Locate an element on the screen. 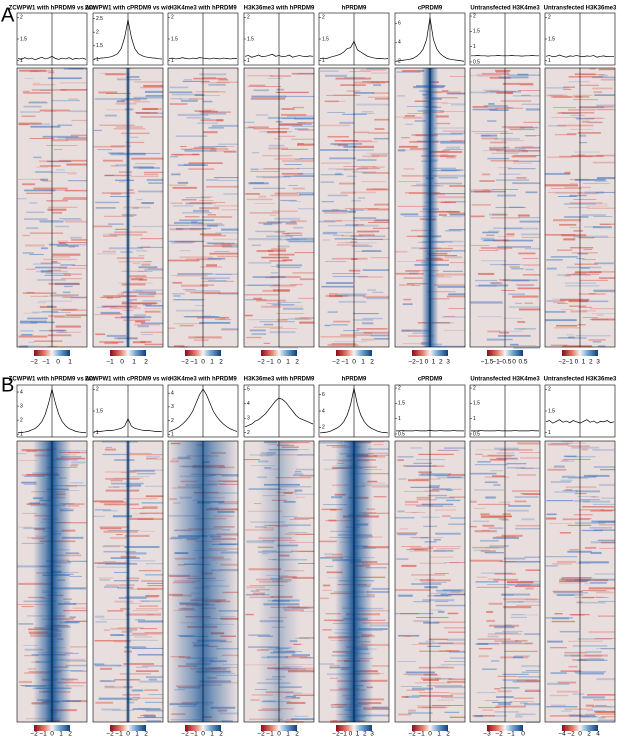  chart-title: hPRDM9 is located at coordinates (354, 9).